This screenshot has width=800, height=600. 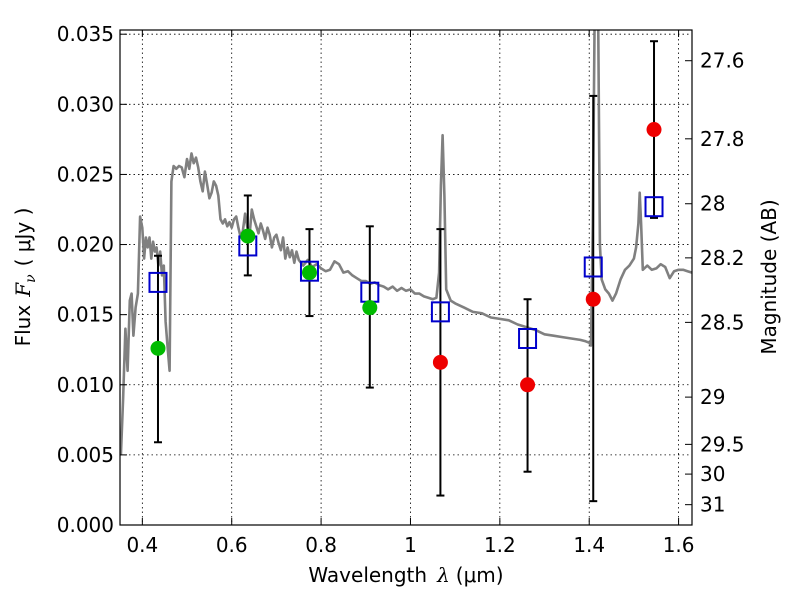 What do you see at coordinates (85, 104) in the screenshot?
I see `y-tick-label: 0.030` at bounding box center [85, 104].